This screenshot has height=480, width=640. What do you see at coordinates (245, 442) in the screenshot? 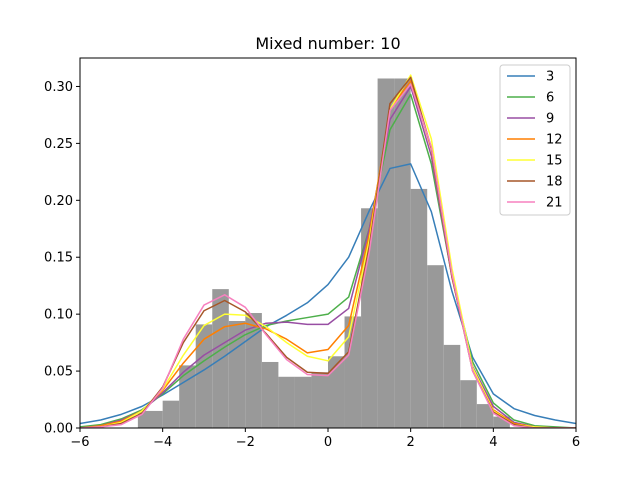
I see `x-tick-label: −2` at bounding box center [245, 442].